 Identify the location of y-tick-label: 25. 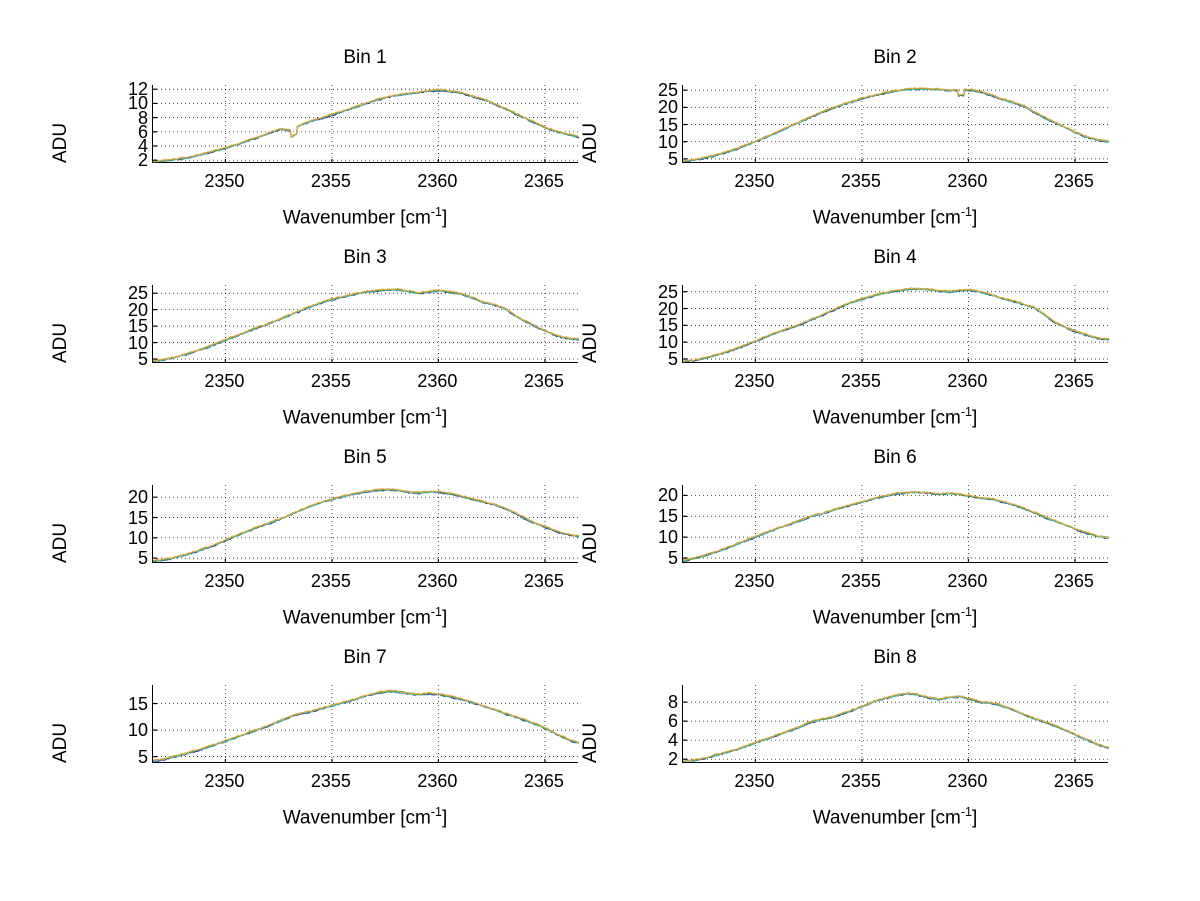
(667, 90).